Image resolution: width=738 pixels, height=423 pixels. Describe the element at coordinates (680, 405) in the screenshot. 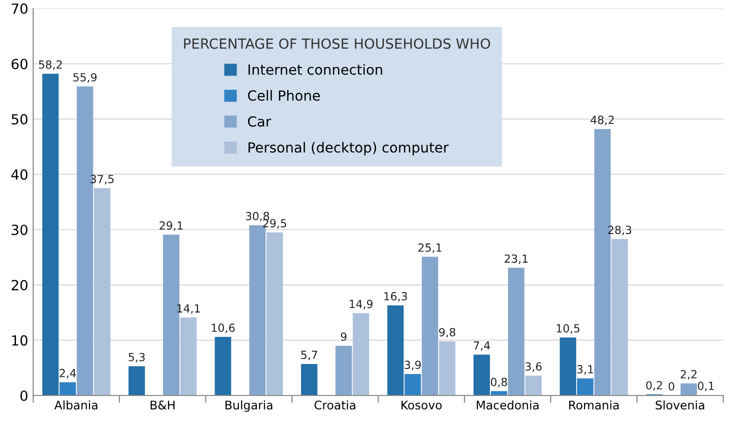

I see `x-tick-label: Slovenia` at that location.